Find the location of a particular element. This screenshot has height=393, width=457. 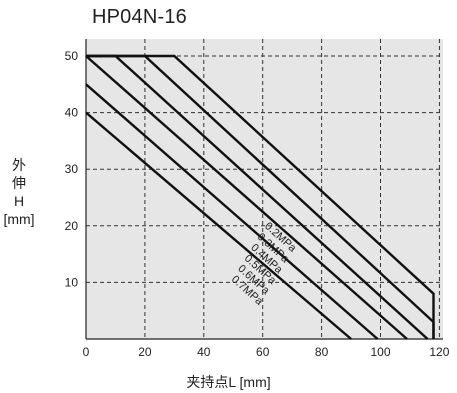

x-tick-label: 40 is located at coordinates (204, 352).